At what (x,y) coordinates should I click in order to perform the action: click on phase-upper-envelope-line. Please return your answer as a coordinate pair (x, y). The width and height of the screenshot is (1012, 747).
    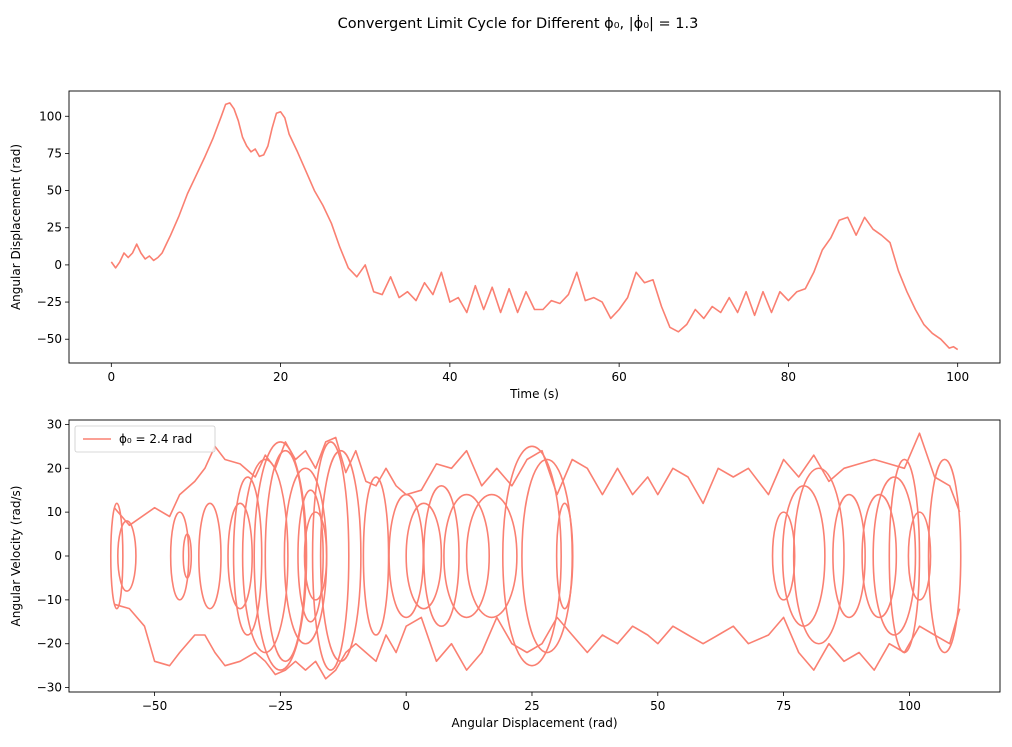
    Looking at the image, I should click on (537, 479).